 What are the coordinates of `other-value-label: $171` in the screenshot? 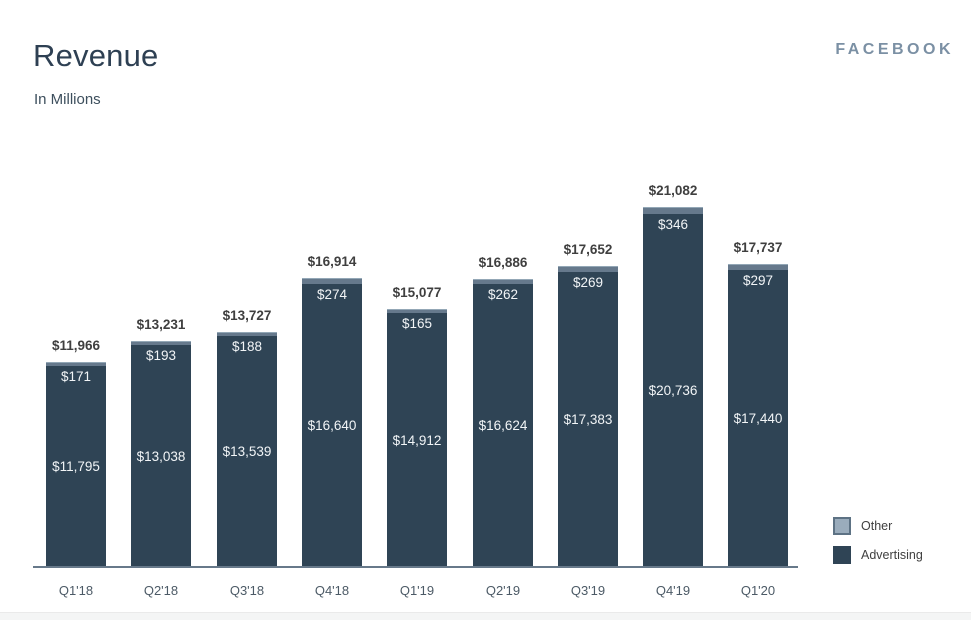 It's located at (76, 376).